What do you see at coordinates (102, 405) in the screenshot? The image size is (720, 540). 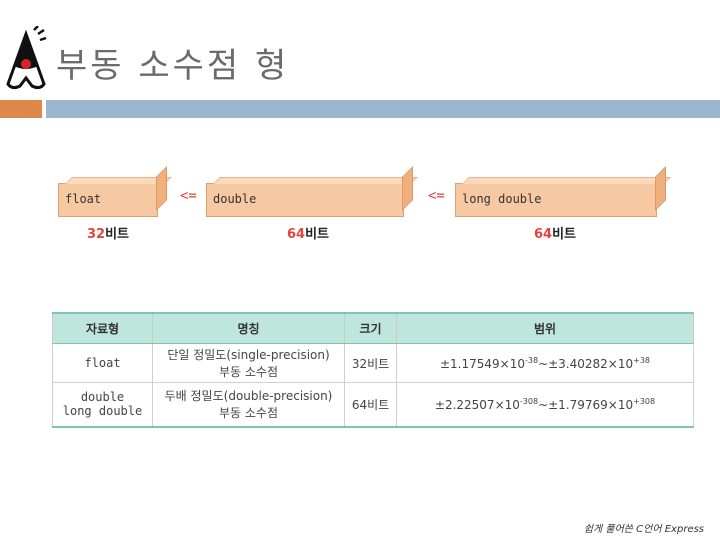 I see `cell-type: double long double` at bounding box center [102, 405].